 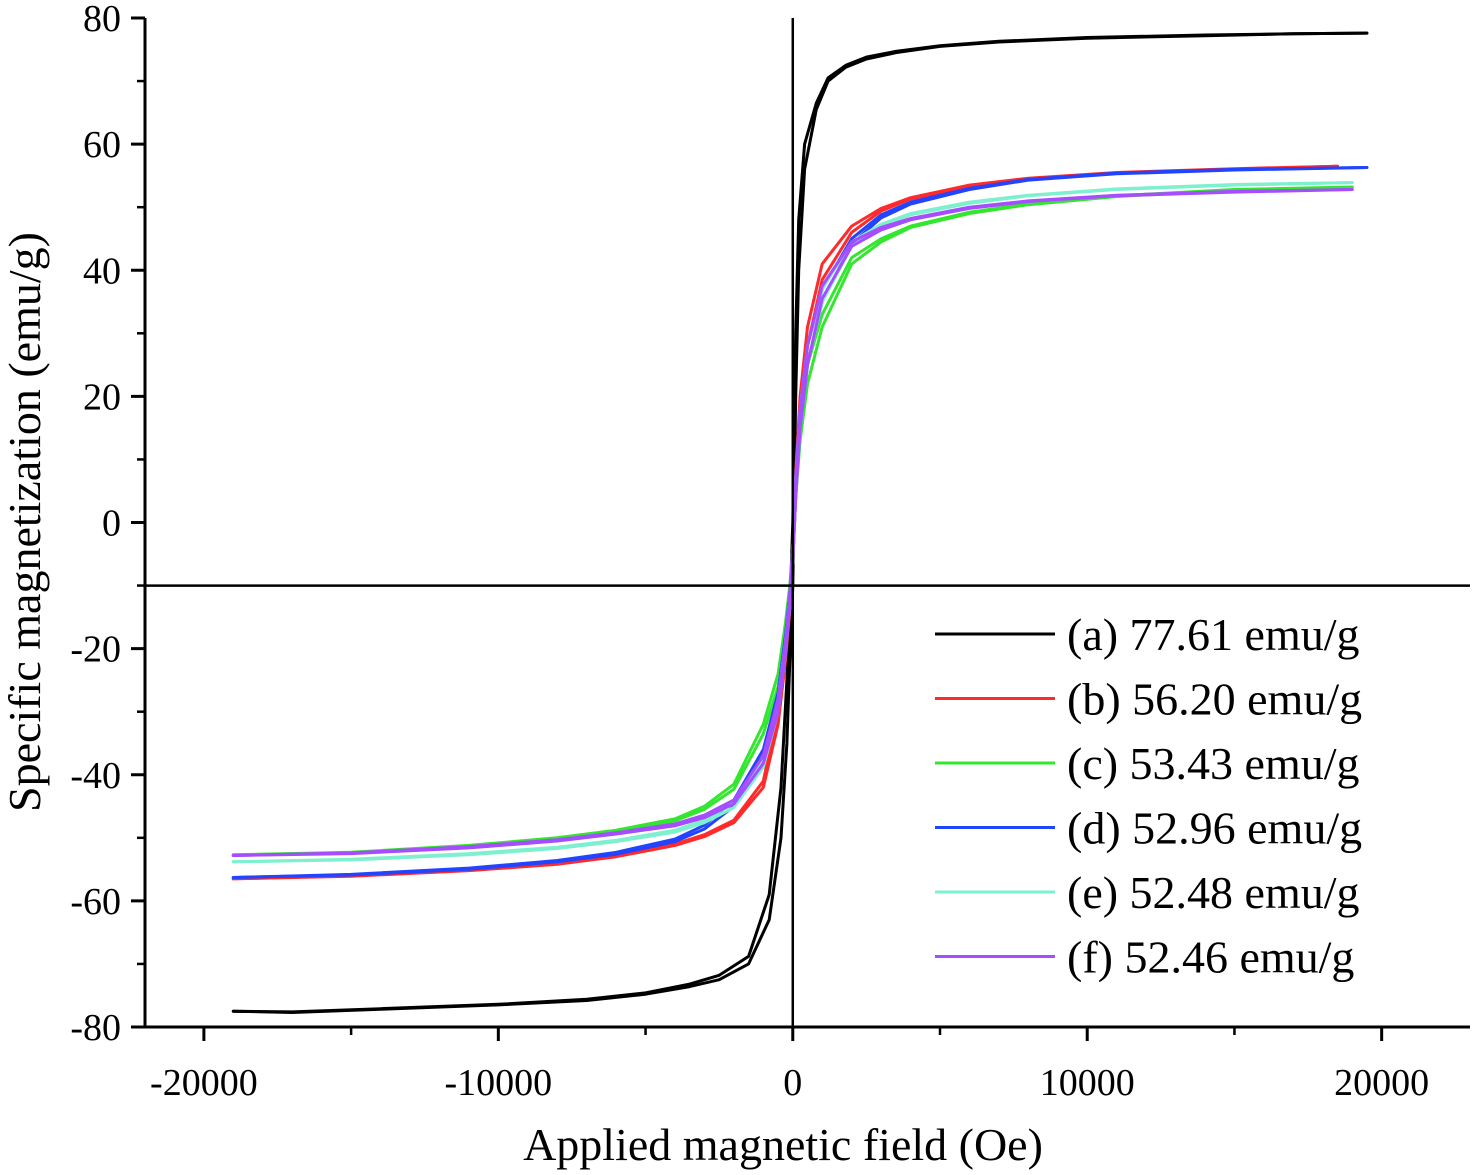 What do you see at coordinates (1214, 699) in the screenshot?
I see `legend-label-1: (b) 56.20 emu/g` at bounding box center [1214, 699].